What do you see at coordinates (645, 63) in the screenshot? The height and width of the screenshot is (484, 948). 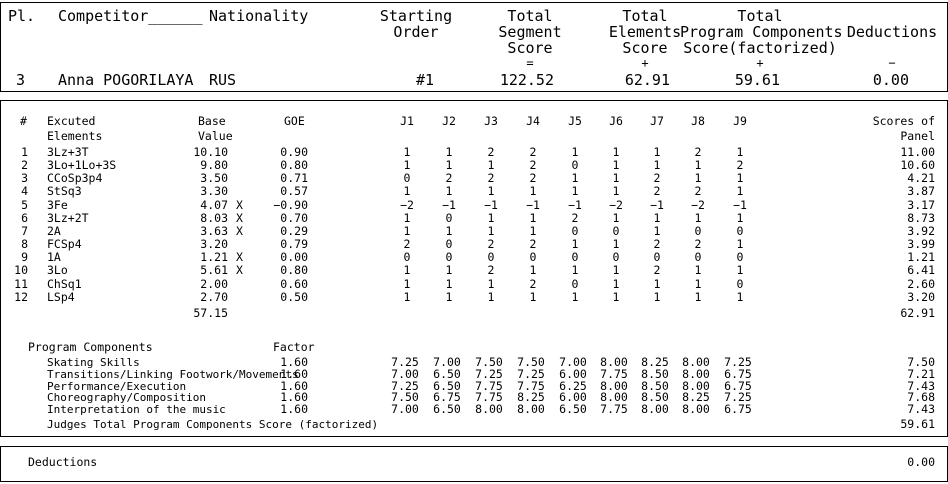 I see `tes-label-4: +` at bounding box center [645, 63].